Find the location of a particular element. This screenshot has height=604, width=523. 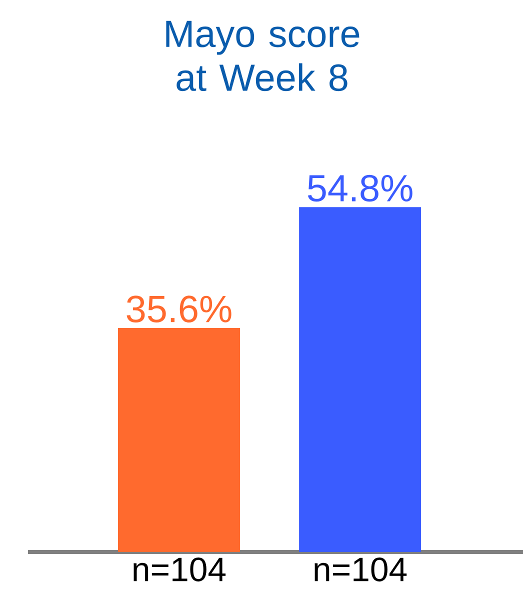

data-label: 35.6% is located at coordinates (179, 309).